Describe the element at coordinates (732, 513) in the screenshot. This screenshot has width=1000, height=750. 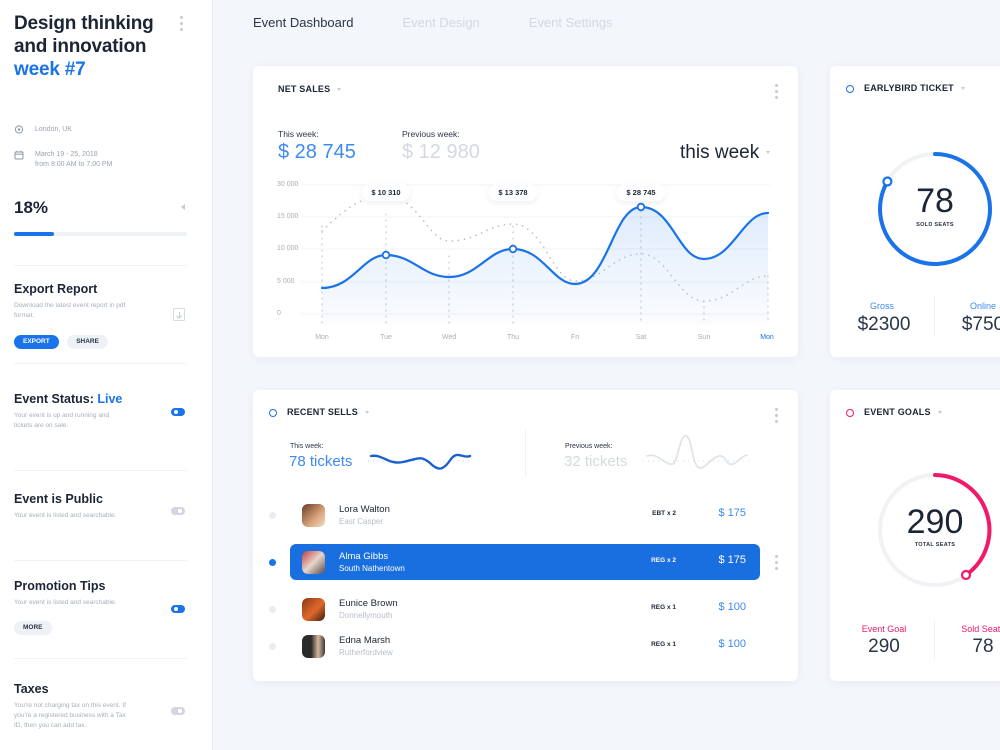
I see `sale-price: $ 175` at that location.